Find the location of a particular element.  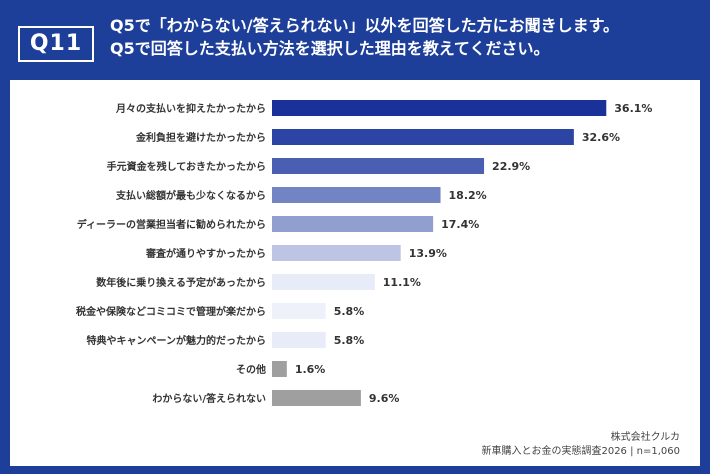

category-label: 金利負担を避けたかったから is located at coordinates (200, 137).